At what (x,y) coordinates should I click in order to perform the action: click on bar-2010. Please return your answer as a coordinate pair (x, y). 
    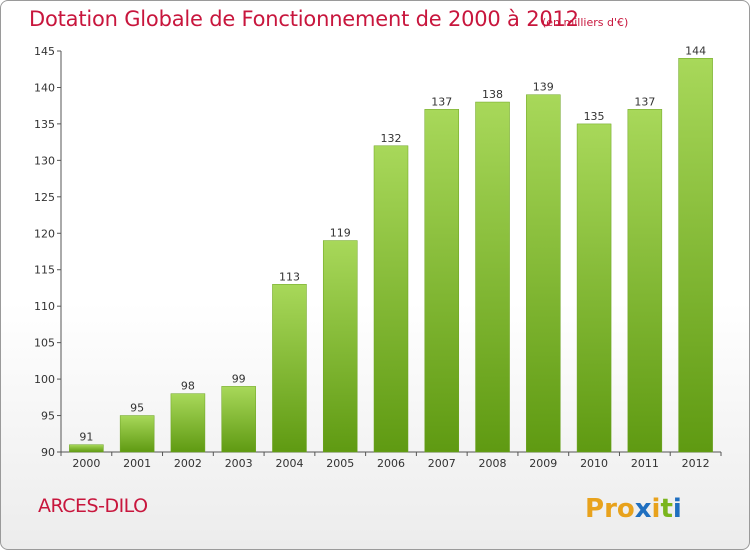
    Looking at the image, I should click on (594, 288).